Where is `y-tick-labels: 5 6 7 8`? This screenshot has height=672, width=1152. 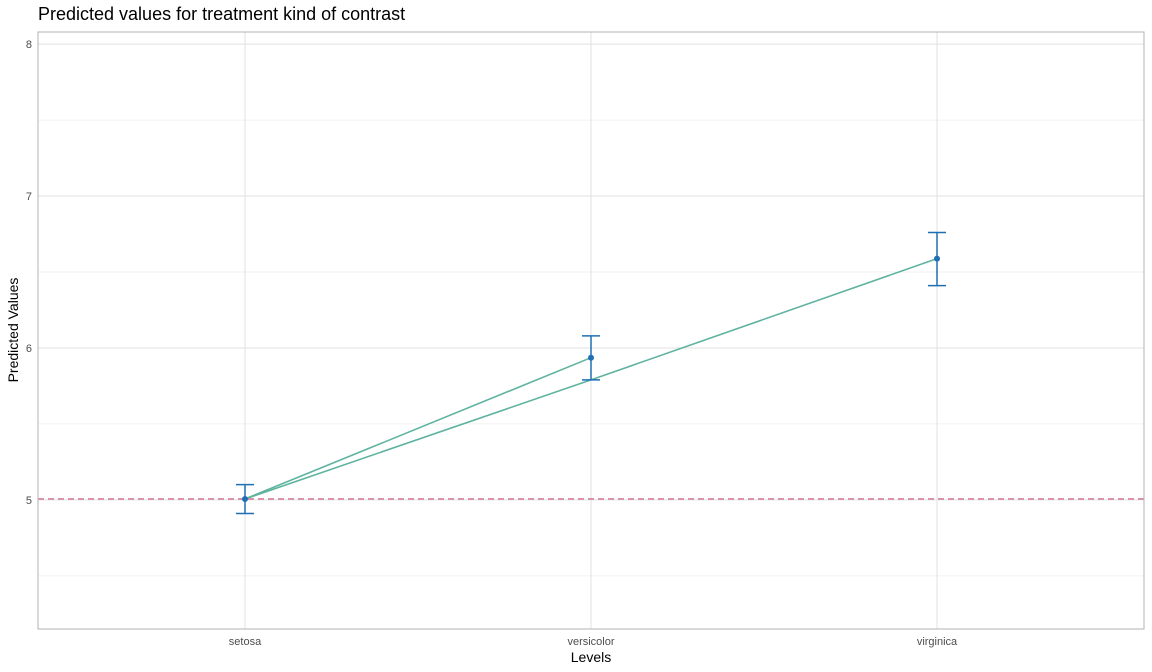
y-tick-labels: 5 6 7 8 is located at coordinates (29, 273).